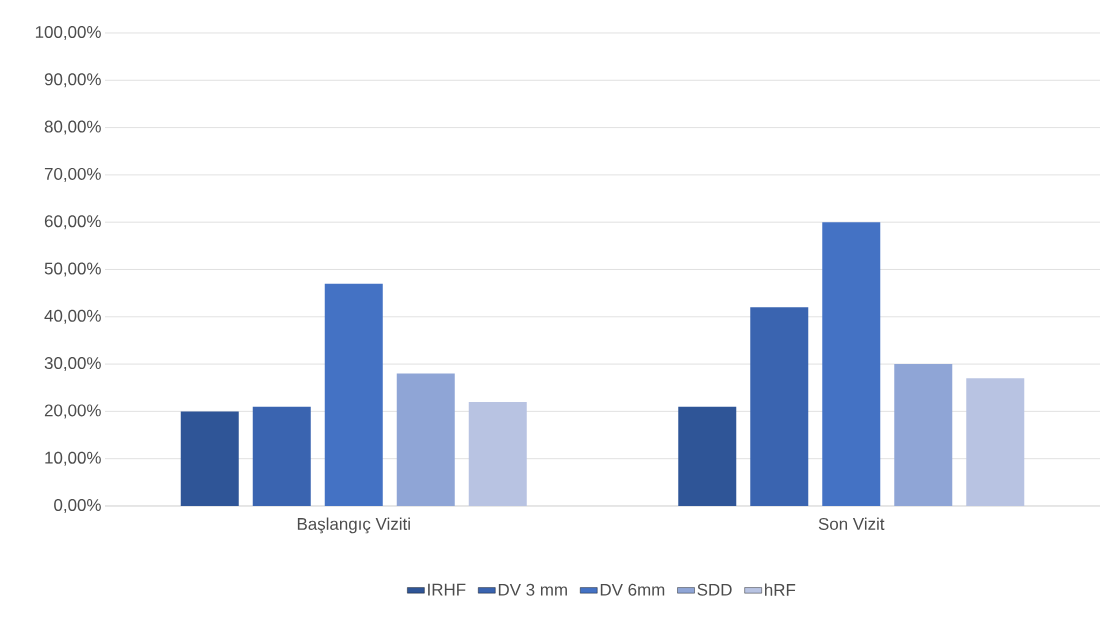 This screenshot has width=1101, height=625. I want to click on y-tick-label: 30,00%, so click(72, 364).